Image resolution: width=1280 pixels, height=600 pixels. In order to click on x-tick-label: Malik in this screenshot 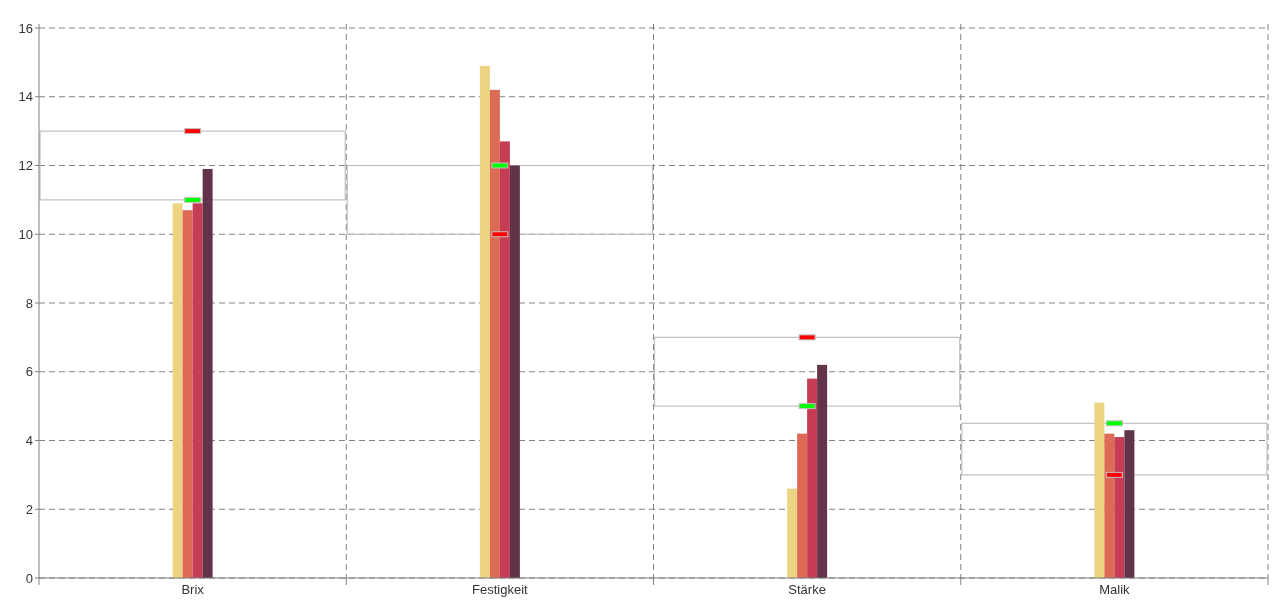, I will do `click(1115, 589)`.